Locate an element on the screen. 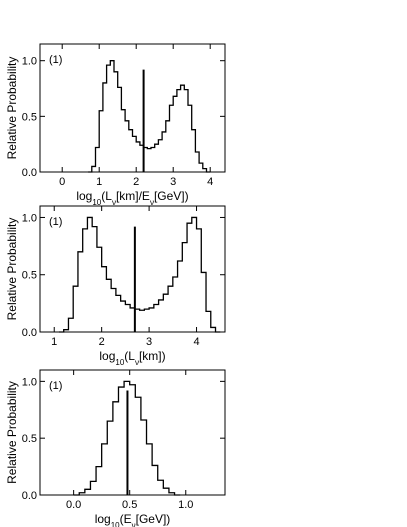  x-tick-label: 1.0 is located at coordinates (185, 505).